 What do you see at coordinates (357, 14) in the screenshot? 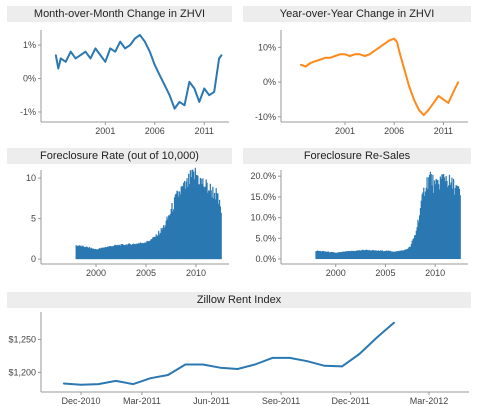
I see `chart-title: Year-over-Year Change in ZHVI` at bounding box center [357, 14].